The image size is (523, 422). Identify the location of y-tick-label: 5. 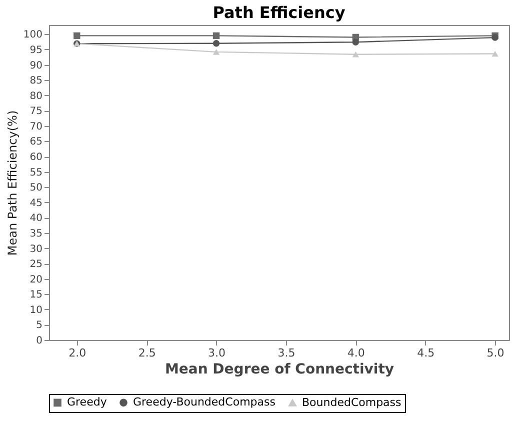
(39, 326).